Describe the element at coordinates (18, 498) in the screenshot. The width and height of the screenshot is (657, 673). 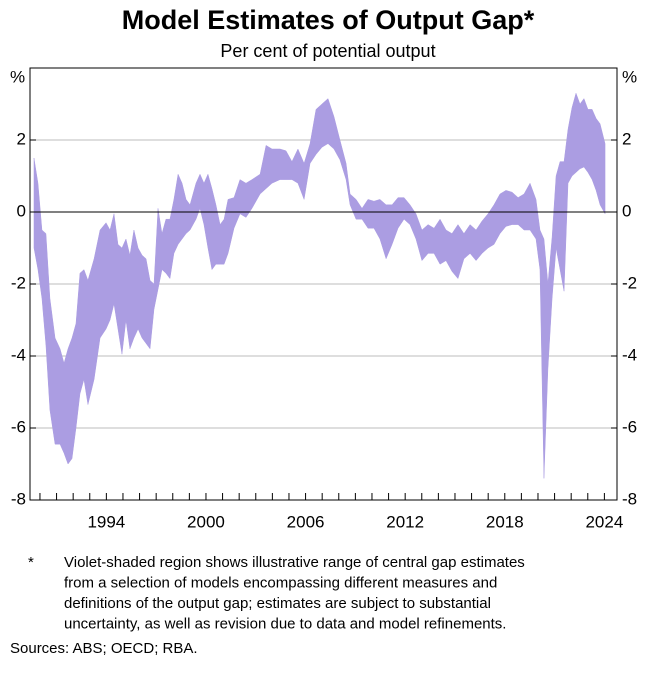
I see `y-tick-label-left: -8` at that location.